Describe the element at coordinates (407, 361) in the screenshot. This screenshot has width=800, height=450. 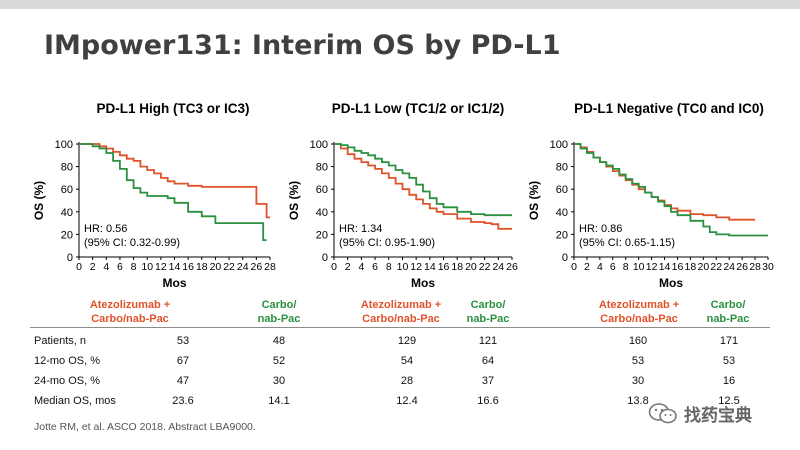
I see `table-cell: 54` at that location.